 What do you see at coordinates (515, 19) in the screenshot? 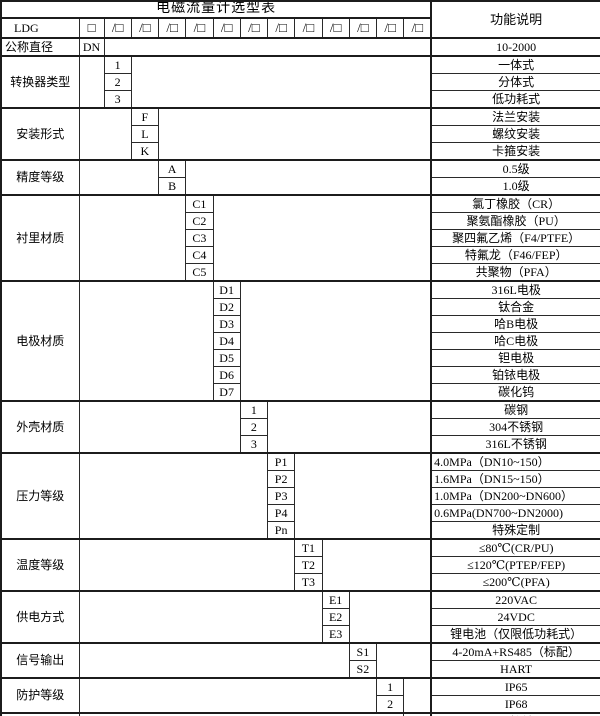
I see `function-column-header: 功能说明` at bounding box center [515, 19].